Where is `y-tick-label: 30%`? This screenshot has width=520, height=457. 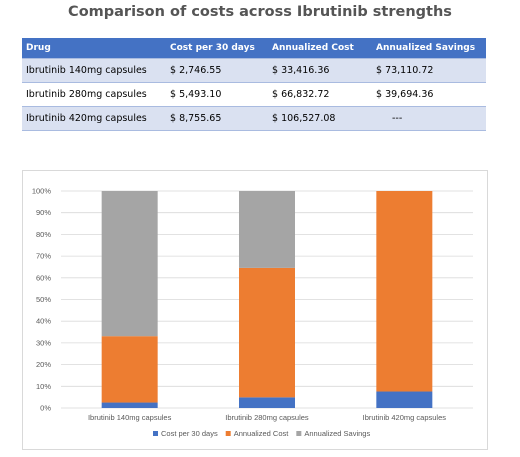
y-tick-label: 30% is located at coordinates (43, 342).